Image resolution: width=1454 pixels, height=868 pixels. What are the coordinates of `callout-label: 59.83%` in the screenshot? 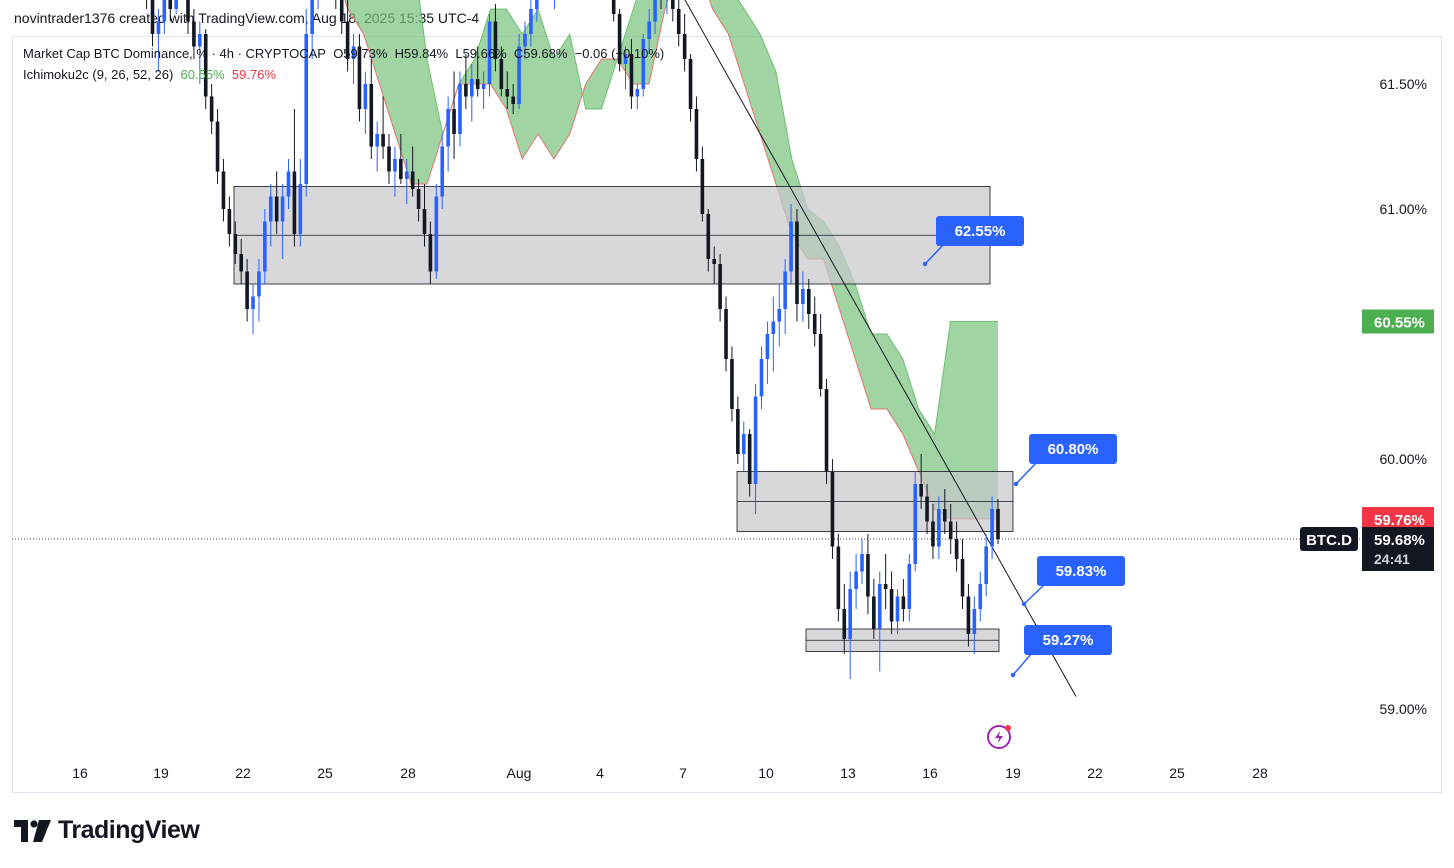 It's located at (1081, 571).